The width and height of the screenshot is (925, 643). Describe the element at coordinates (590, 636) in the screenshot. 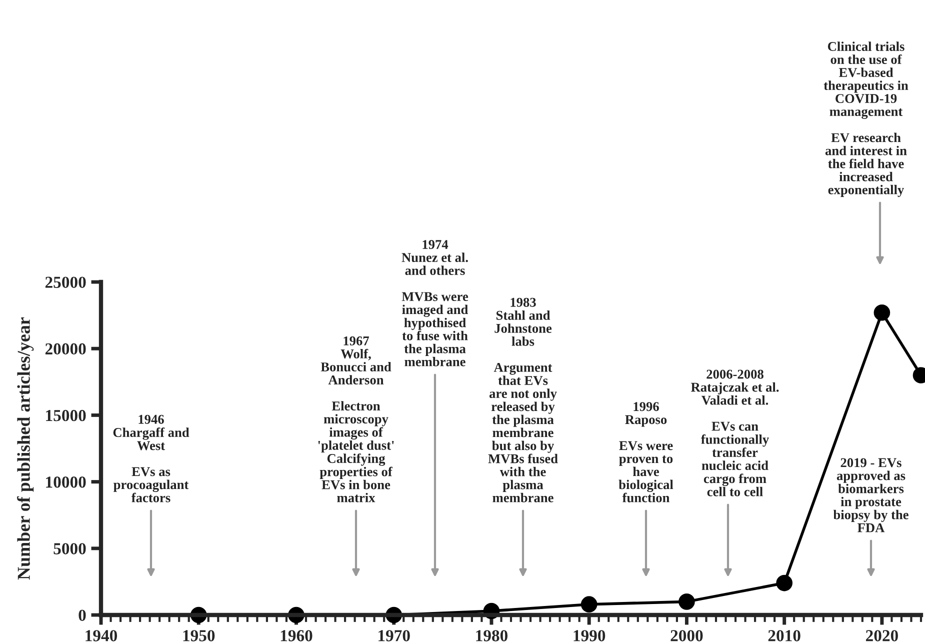

I see `x-tick-label: 1990` at that location.